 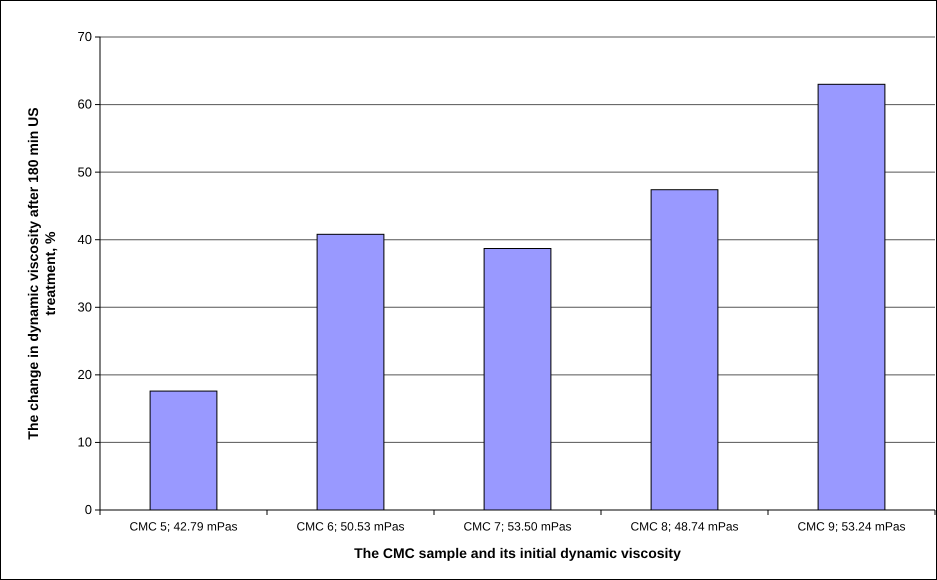 What do you see at coordinates (85, 442) in the screenshot?
I see `y-tick-label: 10` at bounding box center [85, 442].